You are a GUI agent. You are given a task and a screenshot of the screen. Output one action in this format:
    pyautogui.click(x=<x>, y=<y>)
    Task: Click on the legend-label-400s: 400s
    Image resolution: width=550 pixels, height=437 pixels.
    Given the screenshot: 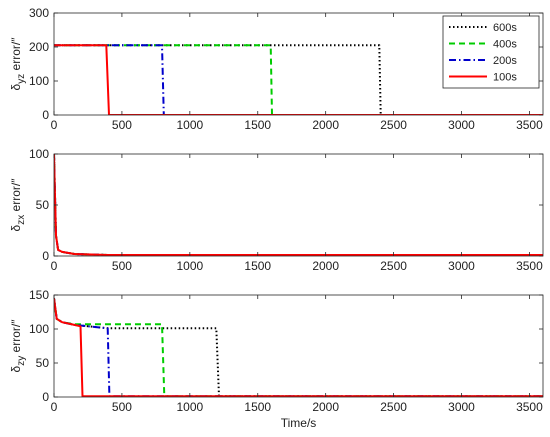 What is the action you would take?
    pyautogui.click(x=505, y=45)
    